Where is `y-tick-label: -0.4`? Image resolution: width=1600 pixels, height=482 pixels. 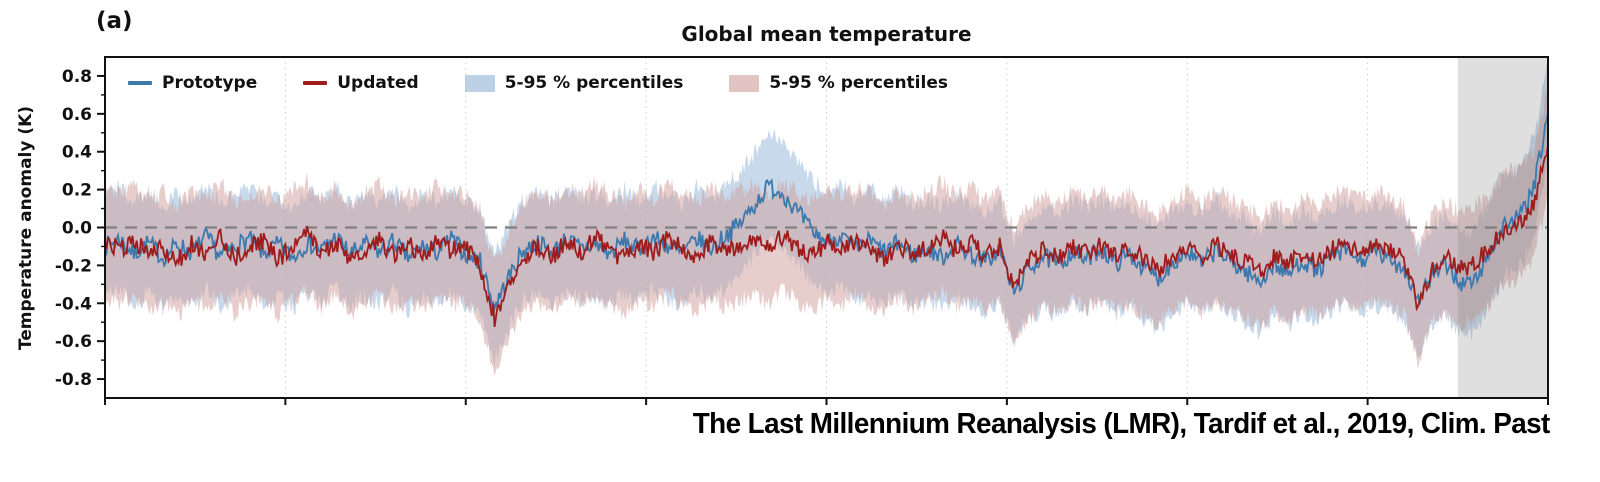
y-tick-label: -0.4 is located at coordinates (73, 304).